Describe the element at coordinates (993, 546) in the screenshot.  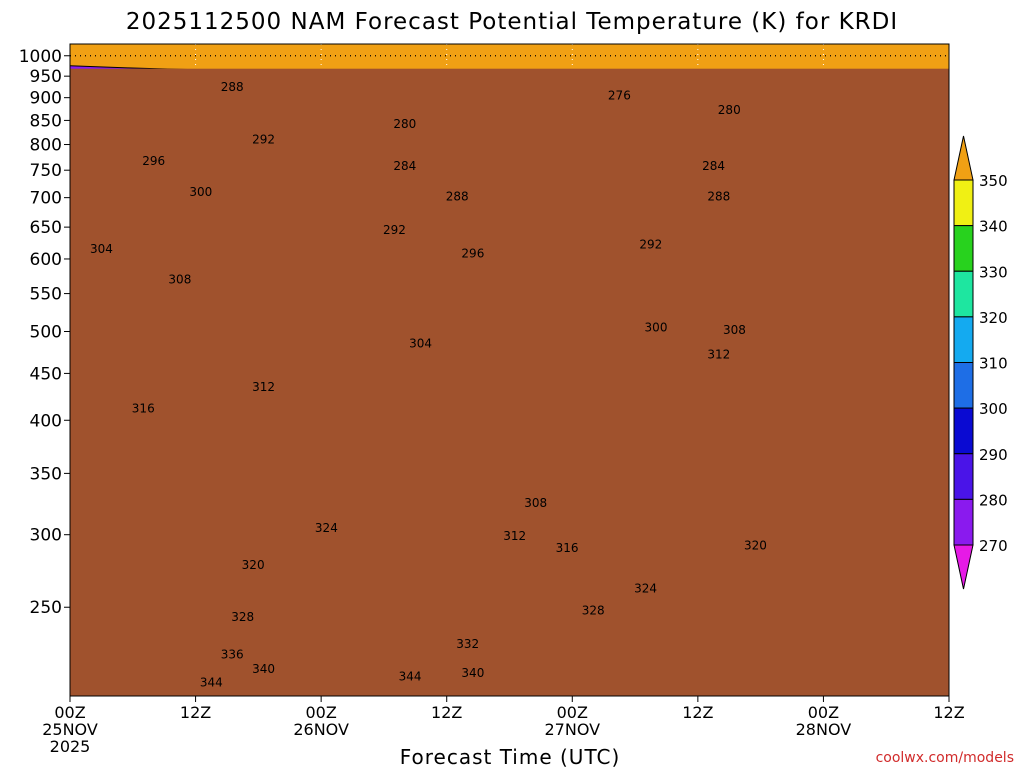
I see `colorbar-label: 270` at that location.